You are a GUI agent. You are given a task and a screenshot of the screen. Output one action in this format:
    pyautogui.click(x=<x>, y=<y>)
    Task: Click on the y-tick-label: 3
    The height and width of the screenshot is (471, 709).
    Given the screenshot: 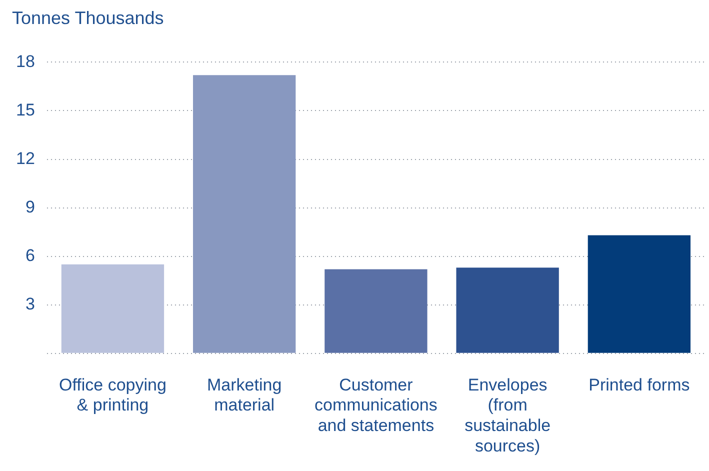 What is the action you would take?
    pyautogui.click(x=30, y=304)
    